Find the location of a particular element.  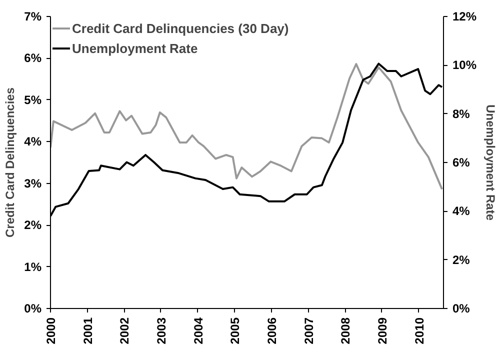

x-tick-label: 2007 is located at coordinates (309, 330).